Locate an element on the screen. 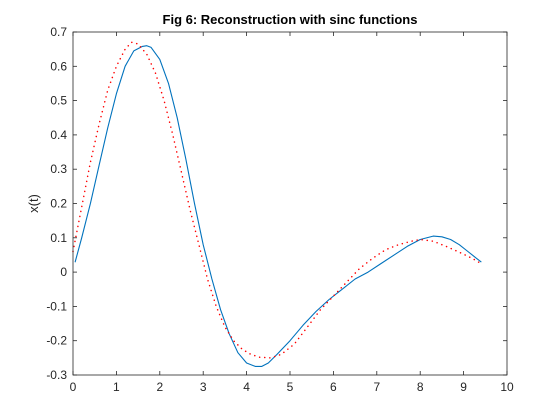  x-tick-label: 4 is located at coordinates (246, 387).